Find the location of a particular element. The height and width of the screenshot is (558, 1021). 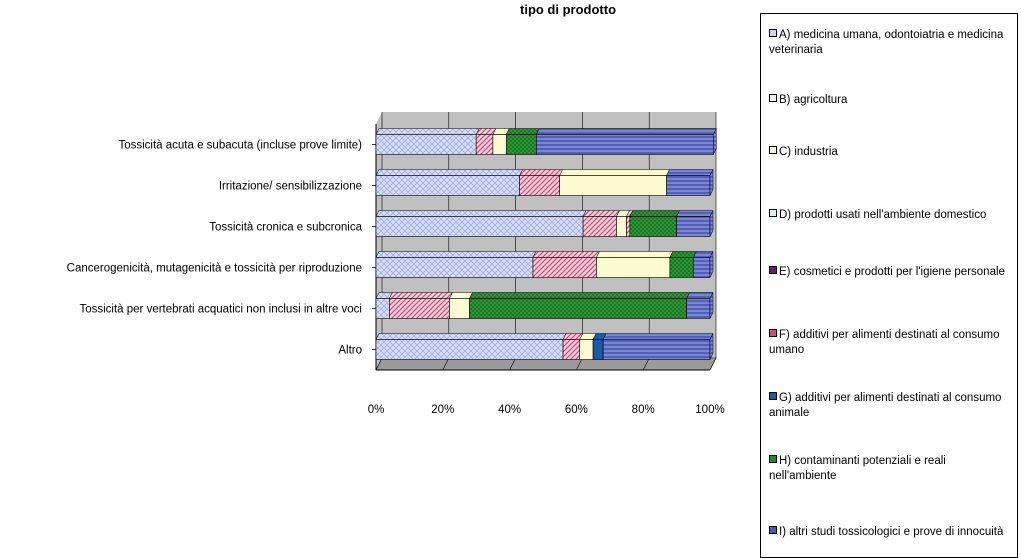

x-tick-label: 60% is located at coordinates (576, 410).